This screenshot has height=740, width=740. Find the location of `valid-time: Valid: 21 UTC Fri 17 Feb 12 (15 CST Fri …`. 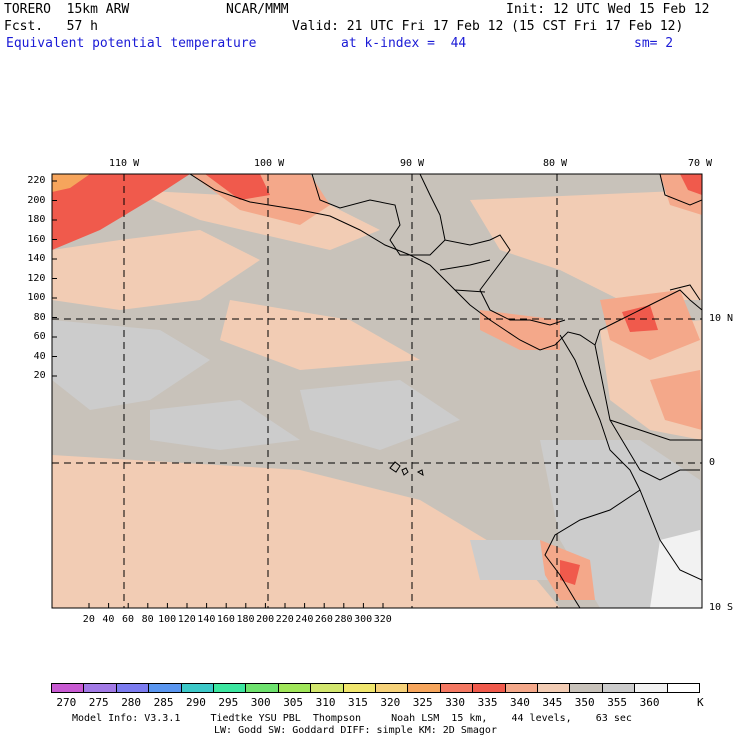

valid-time: Valid: 21 UTC Fri 17 Feb 12 (15 CST Fri … is located at coordinates (488, 26).